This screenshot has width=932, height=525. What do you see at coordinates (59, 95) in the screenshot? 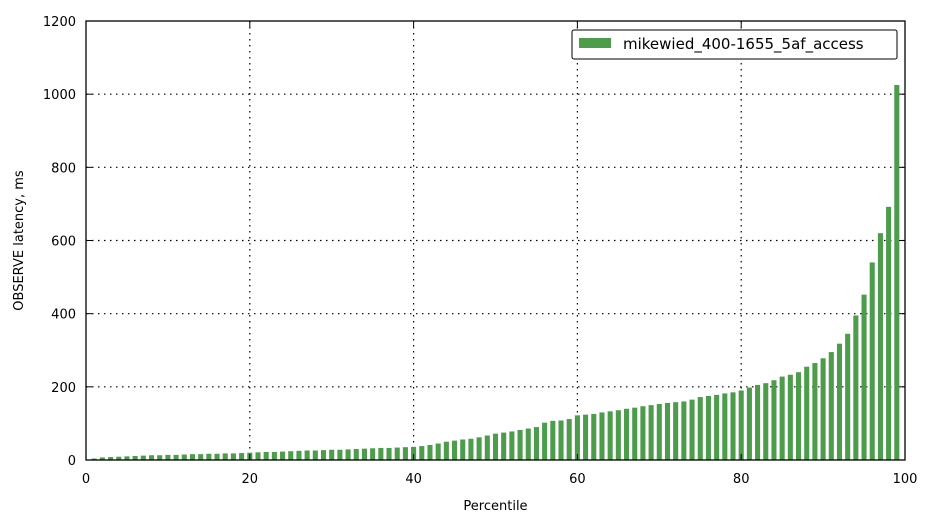
I see `y-tick-label: 1000` at bounding box center [59, 95].